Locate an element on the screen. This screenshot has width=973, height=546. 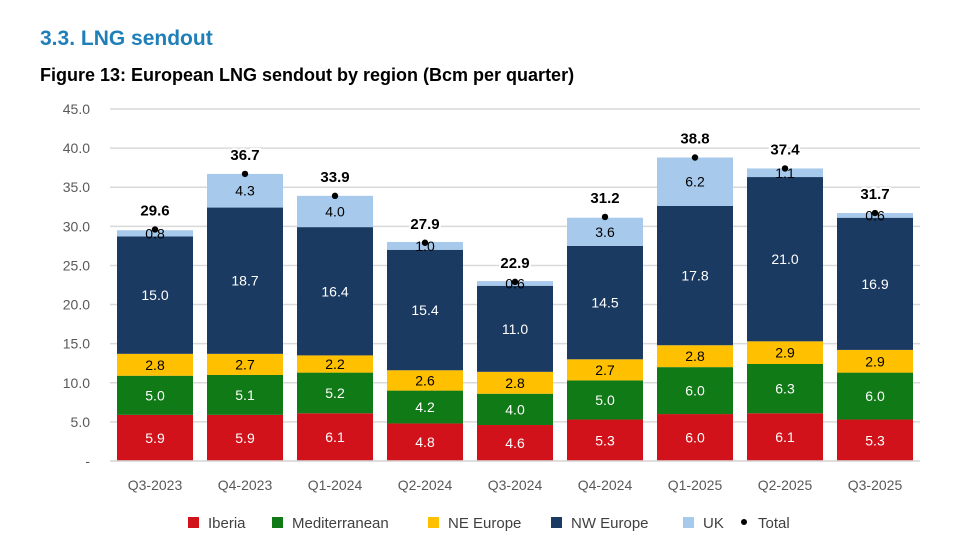
x-tick-label: Q4-2023 is located at coordinates (245, 485).